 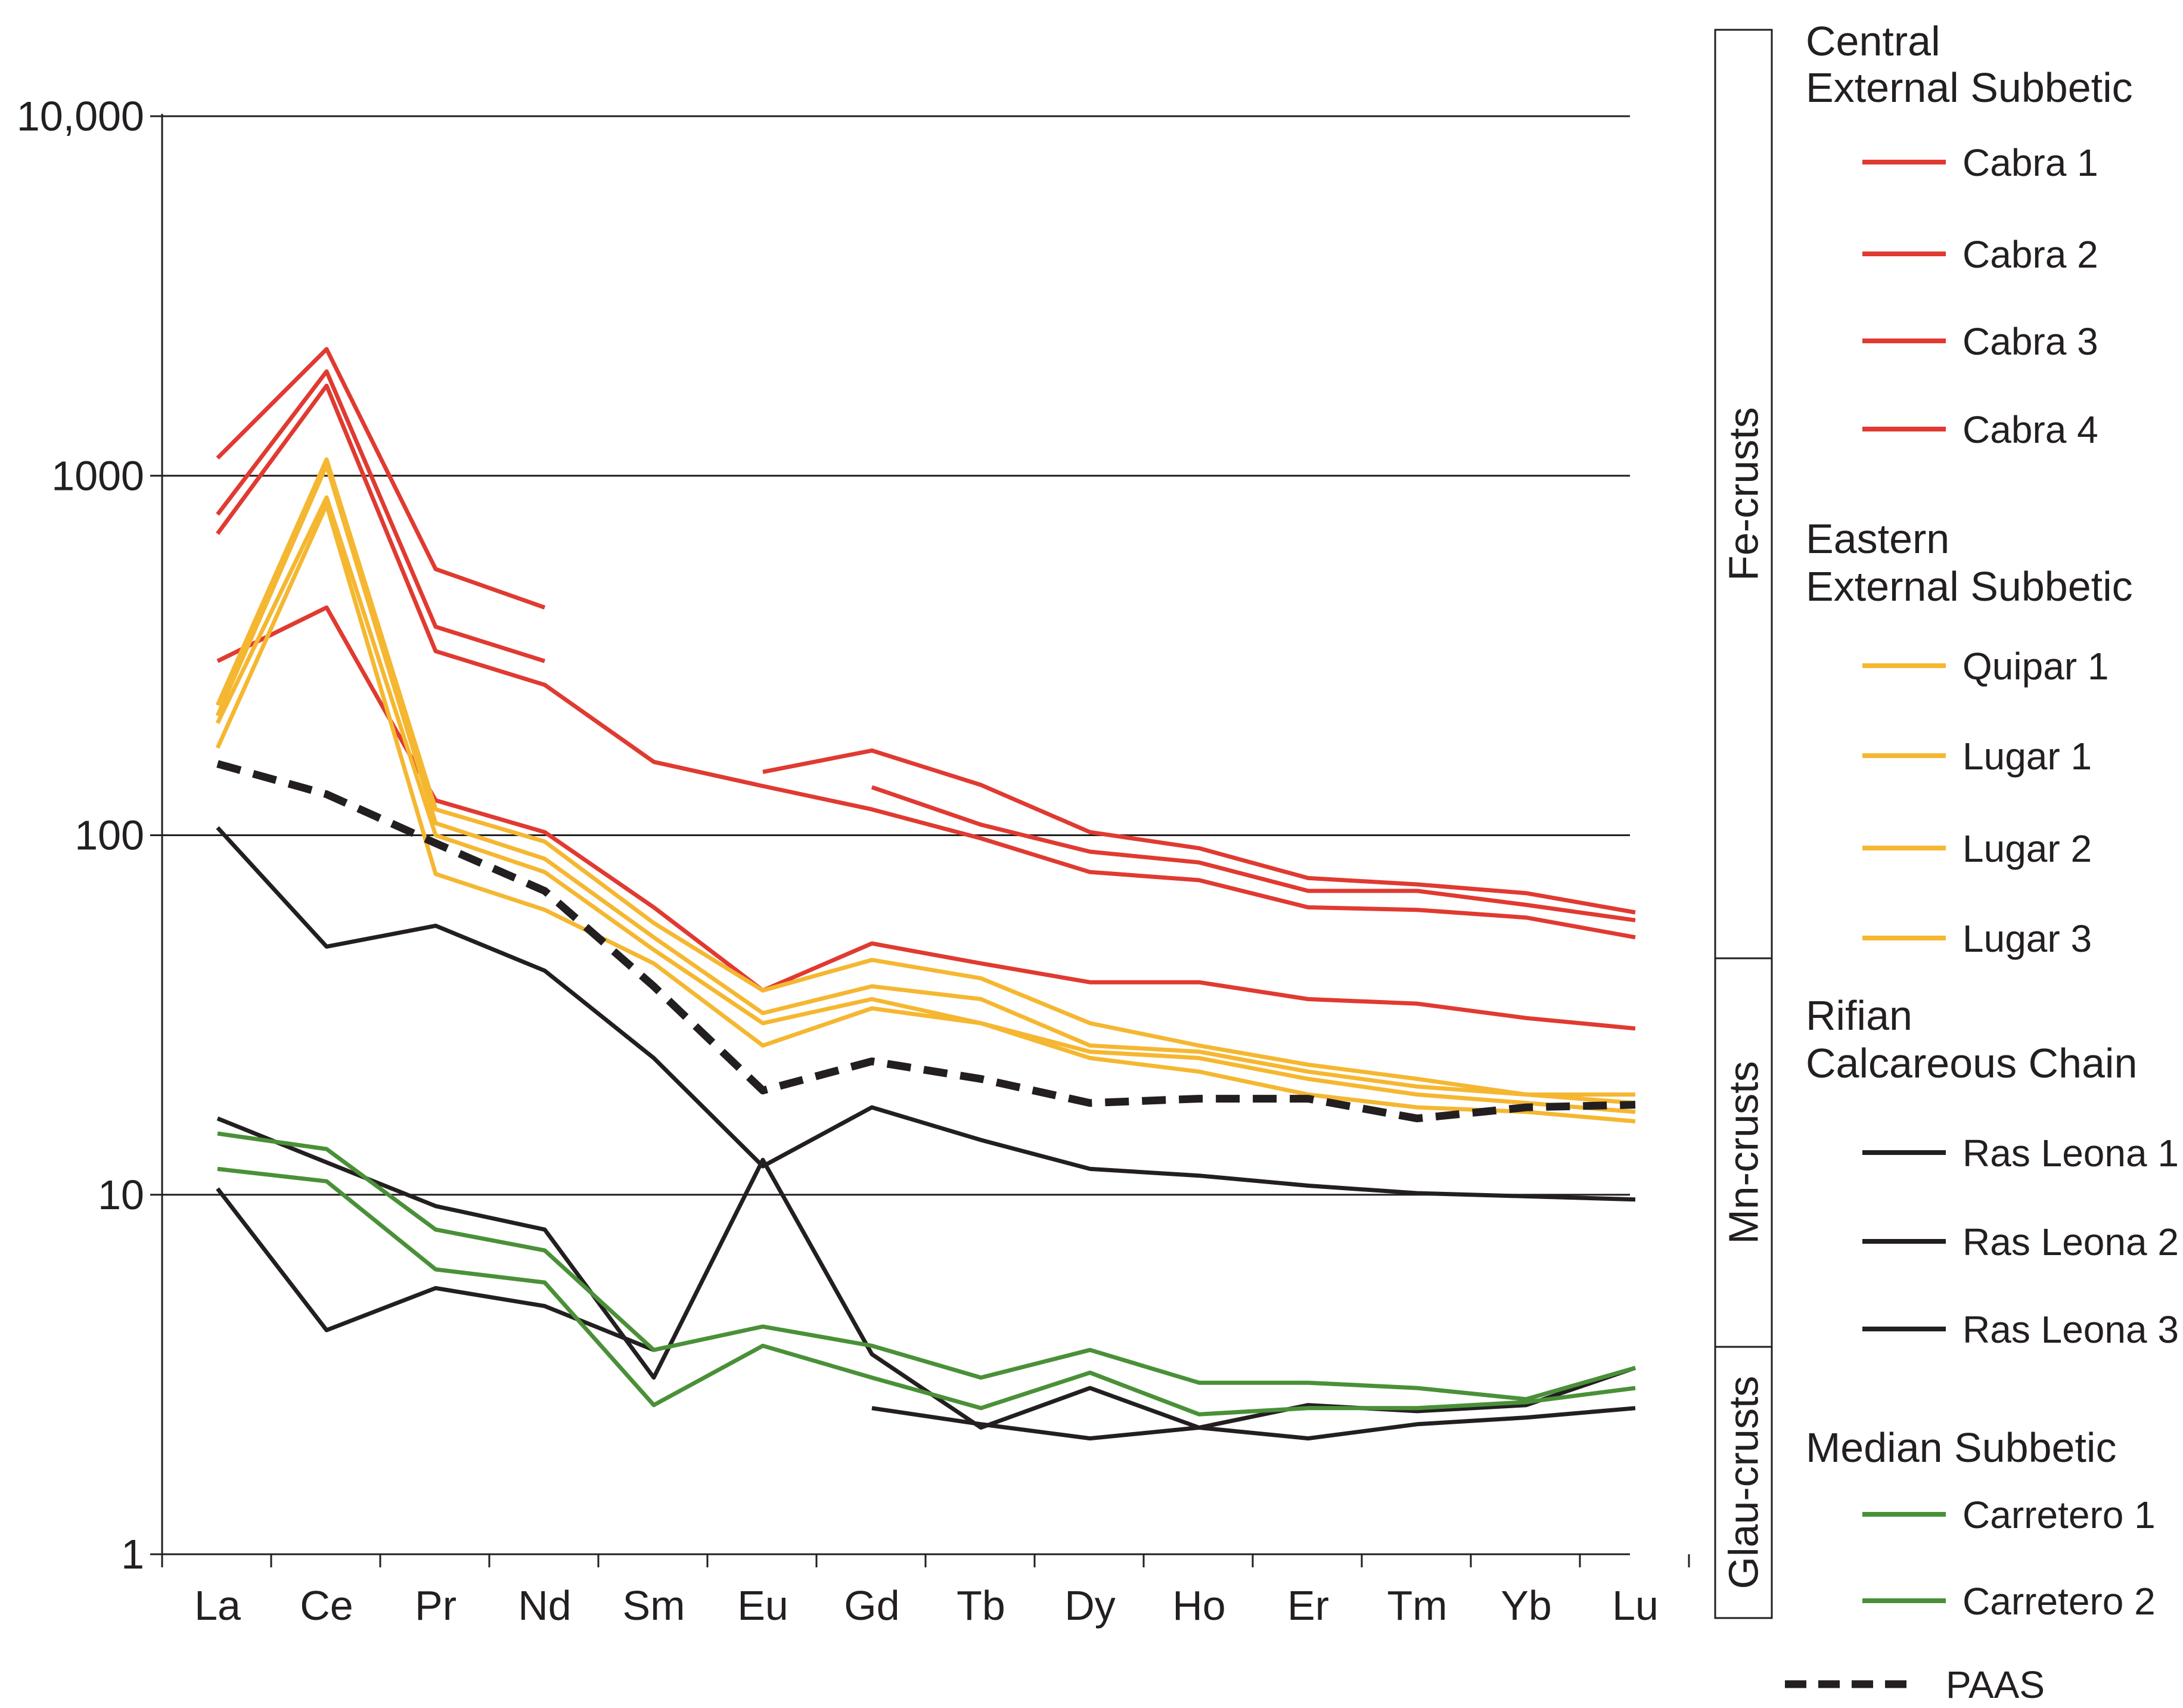 I want to click on legend-group-title: Eastern, so click(x=1877, y=538).